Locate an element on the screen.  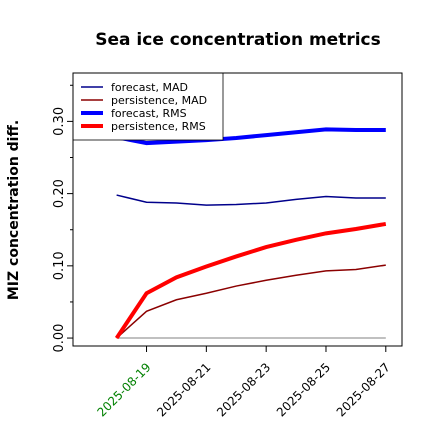
legend-box is located at coordinates (148, 106).